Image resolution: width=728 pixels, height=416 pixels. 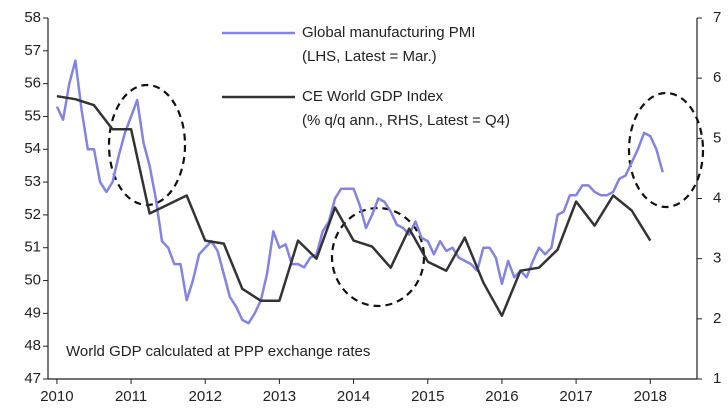 I want to click on y2-tick-label: 3, so click(x=717, y=258).